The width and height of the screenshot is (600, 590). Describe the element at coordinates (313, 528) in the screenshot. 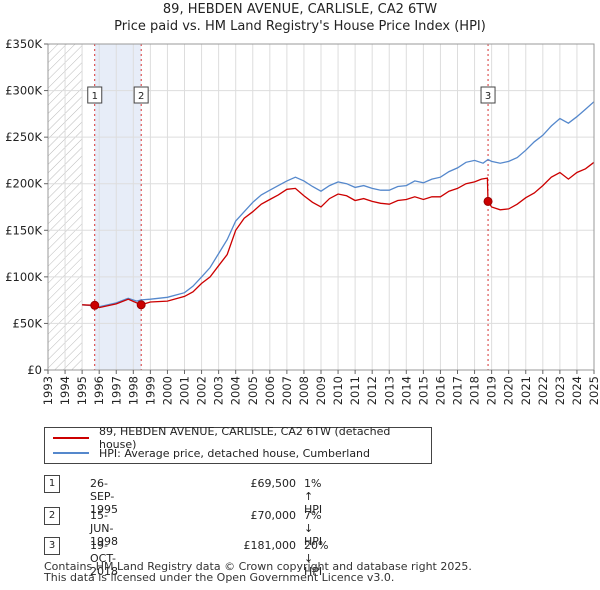

I see `transaction-hpi-diff: 7% ↓ HPI` at that location.